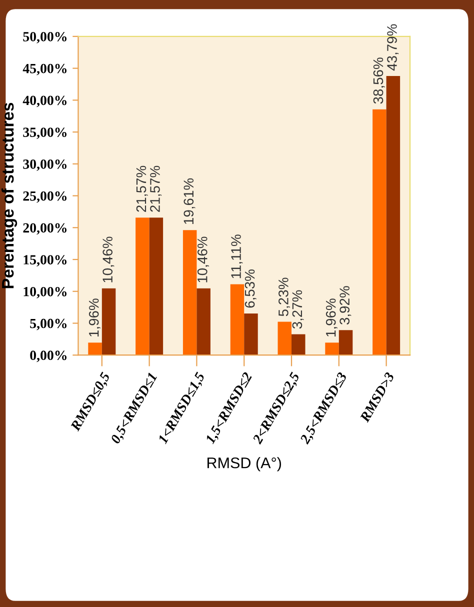  I want to click on data-label: 5,23%, so click(284, 297).